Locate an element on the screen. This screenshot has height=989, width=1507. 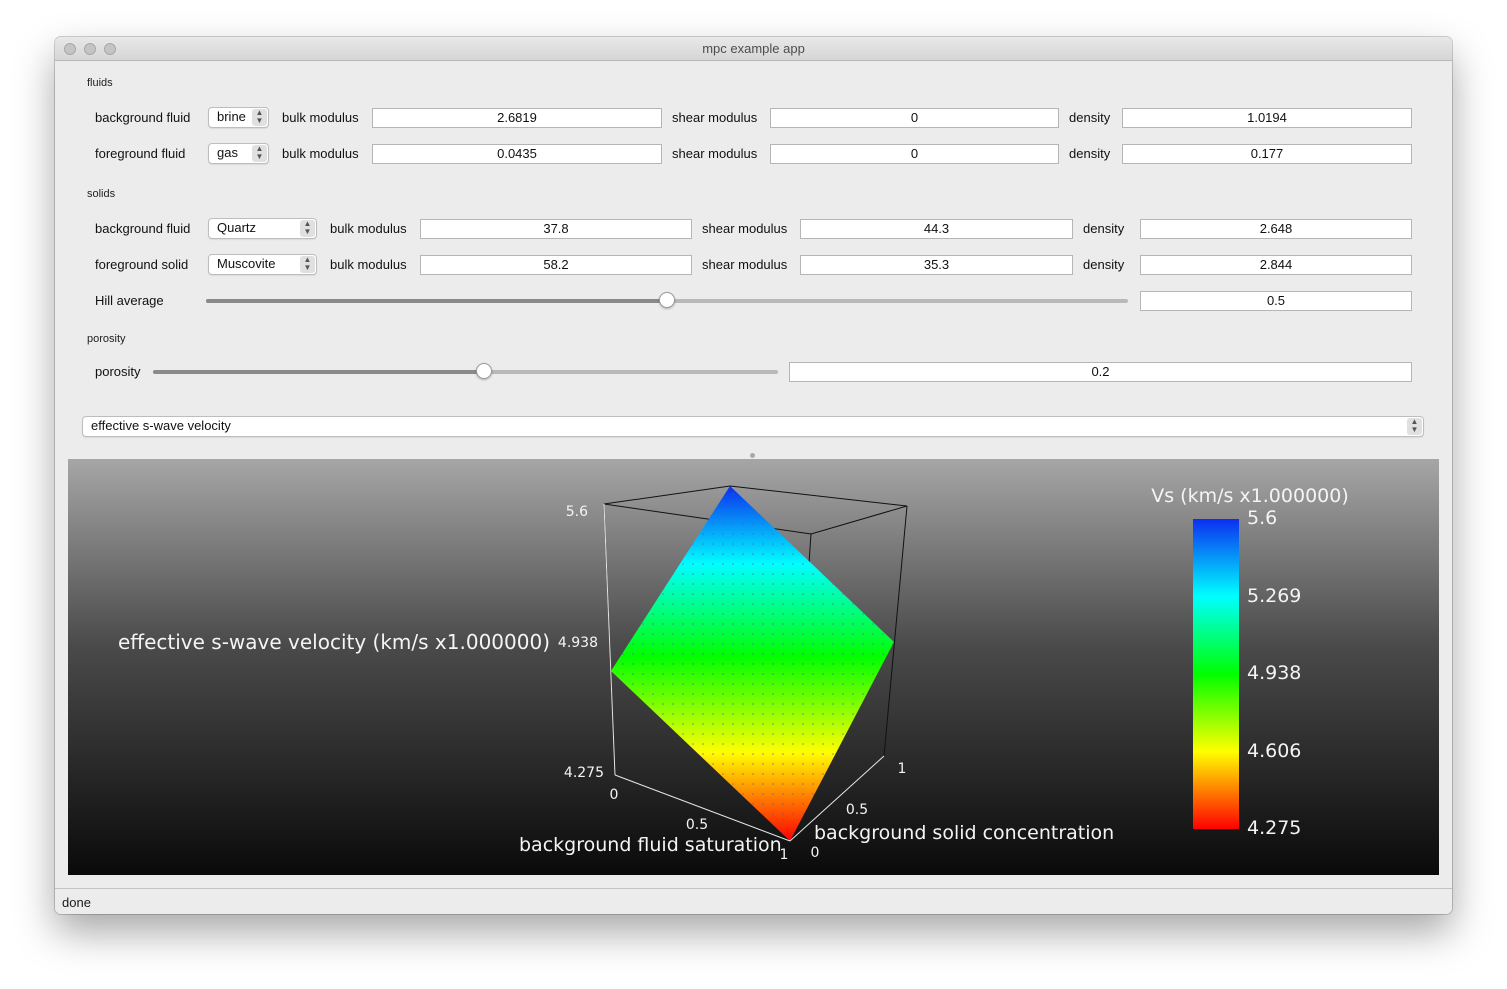
solids-section-label: solids is located at coordinates (101, 194).